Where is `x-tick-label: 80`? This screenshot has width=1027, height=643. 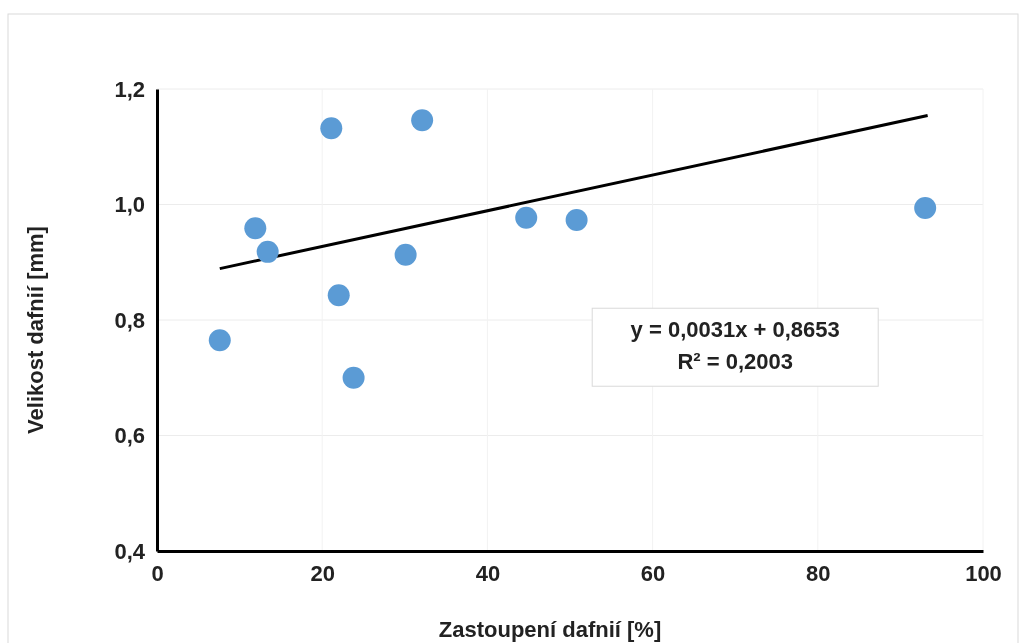 x-tick-label: 80 is located at coordinates (818, 573).